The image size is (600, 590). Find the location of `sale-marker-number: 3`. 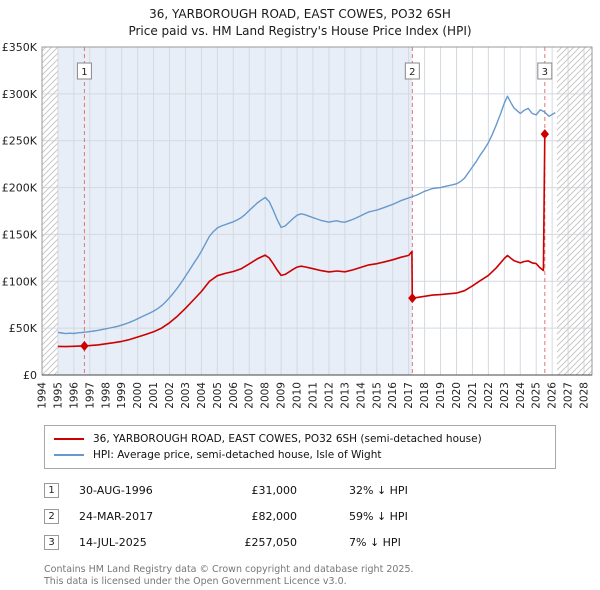

sale-marker-number: 3 is located at coordinates (545, 72).